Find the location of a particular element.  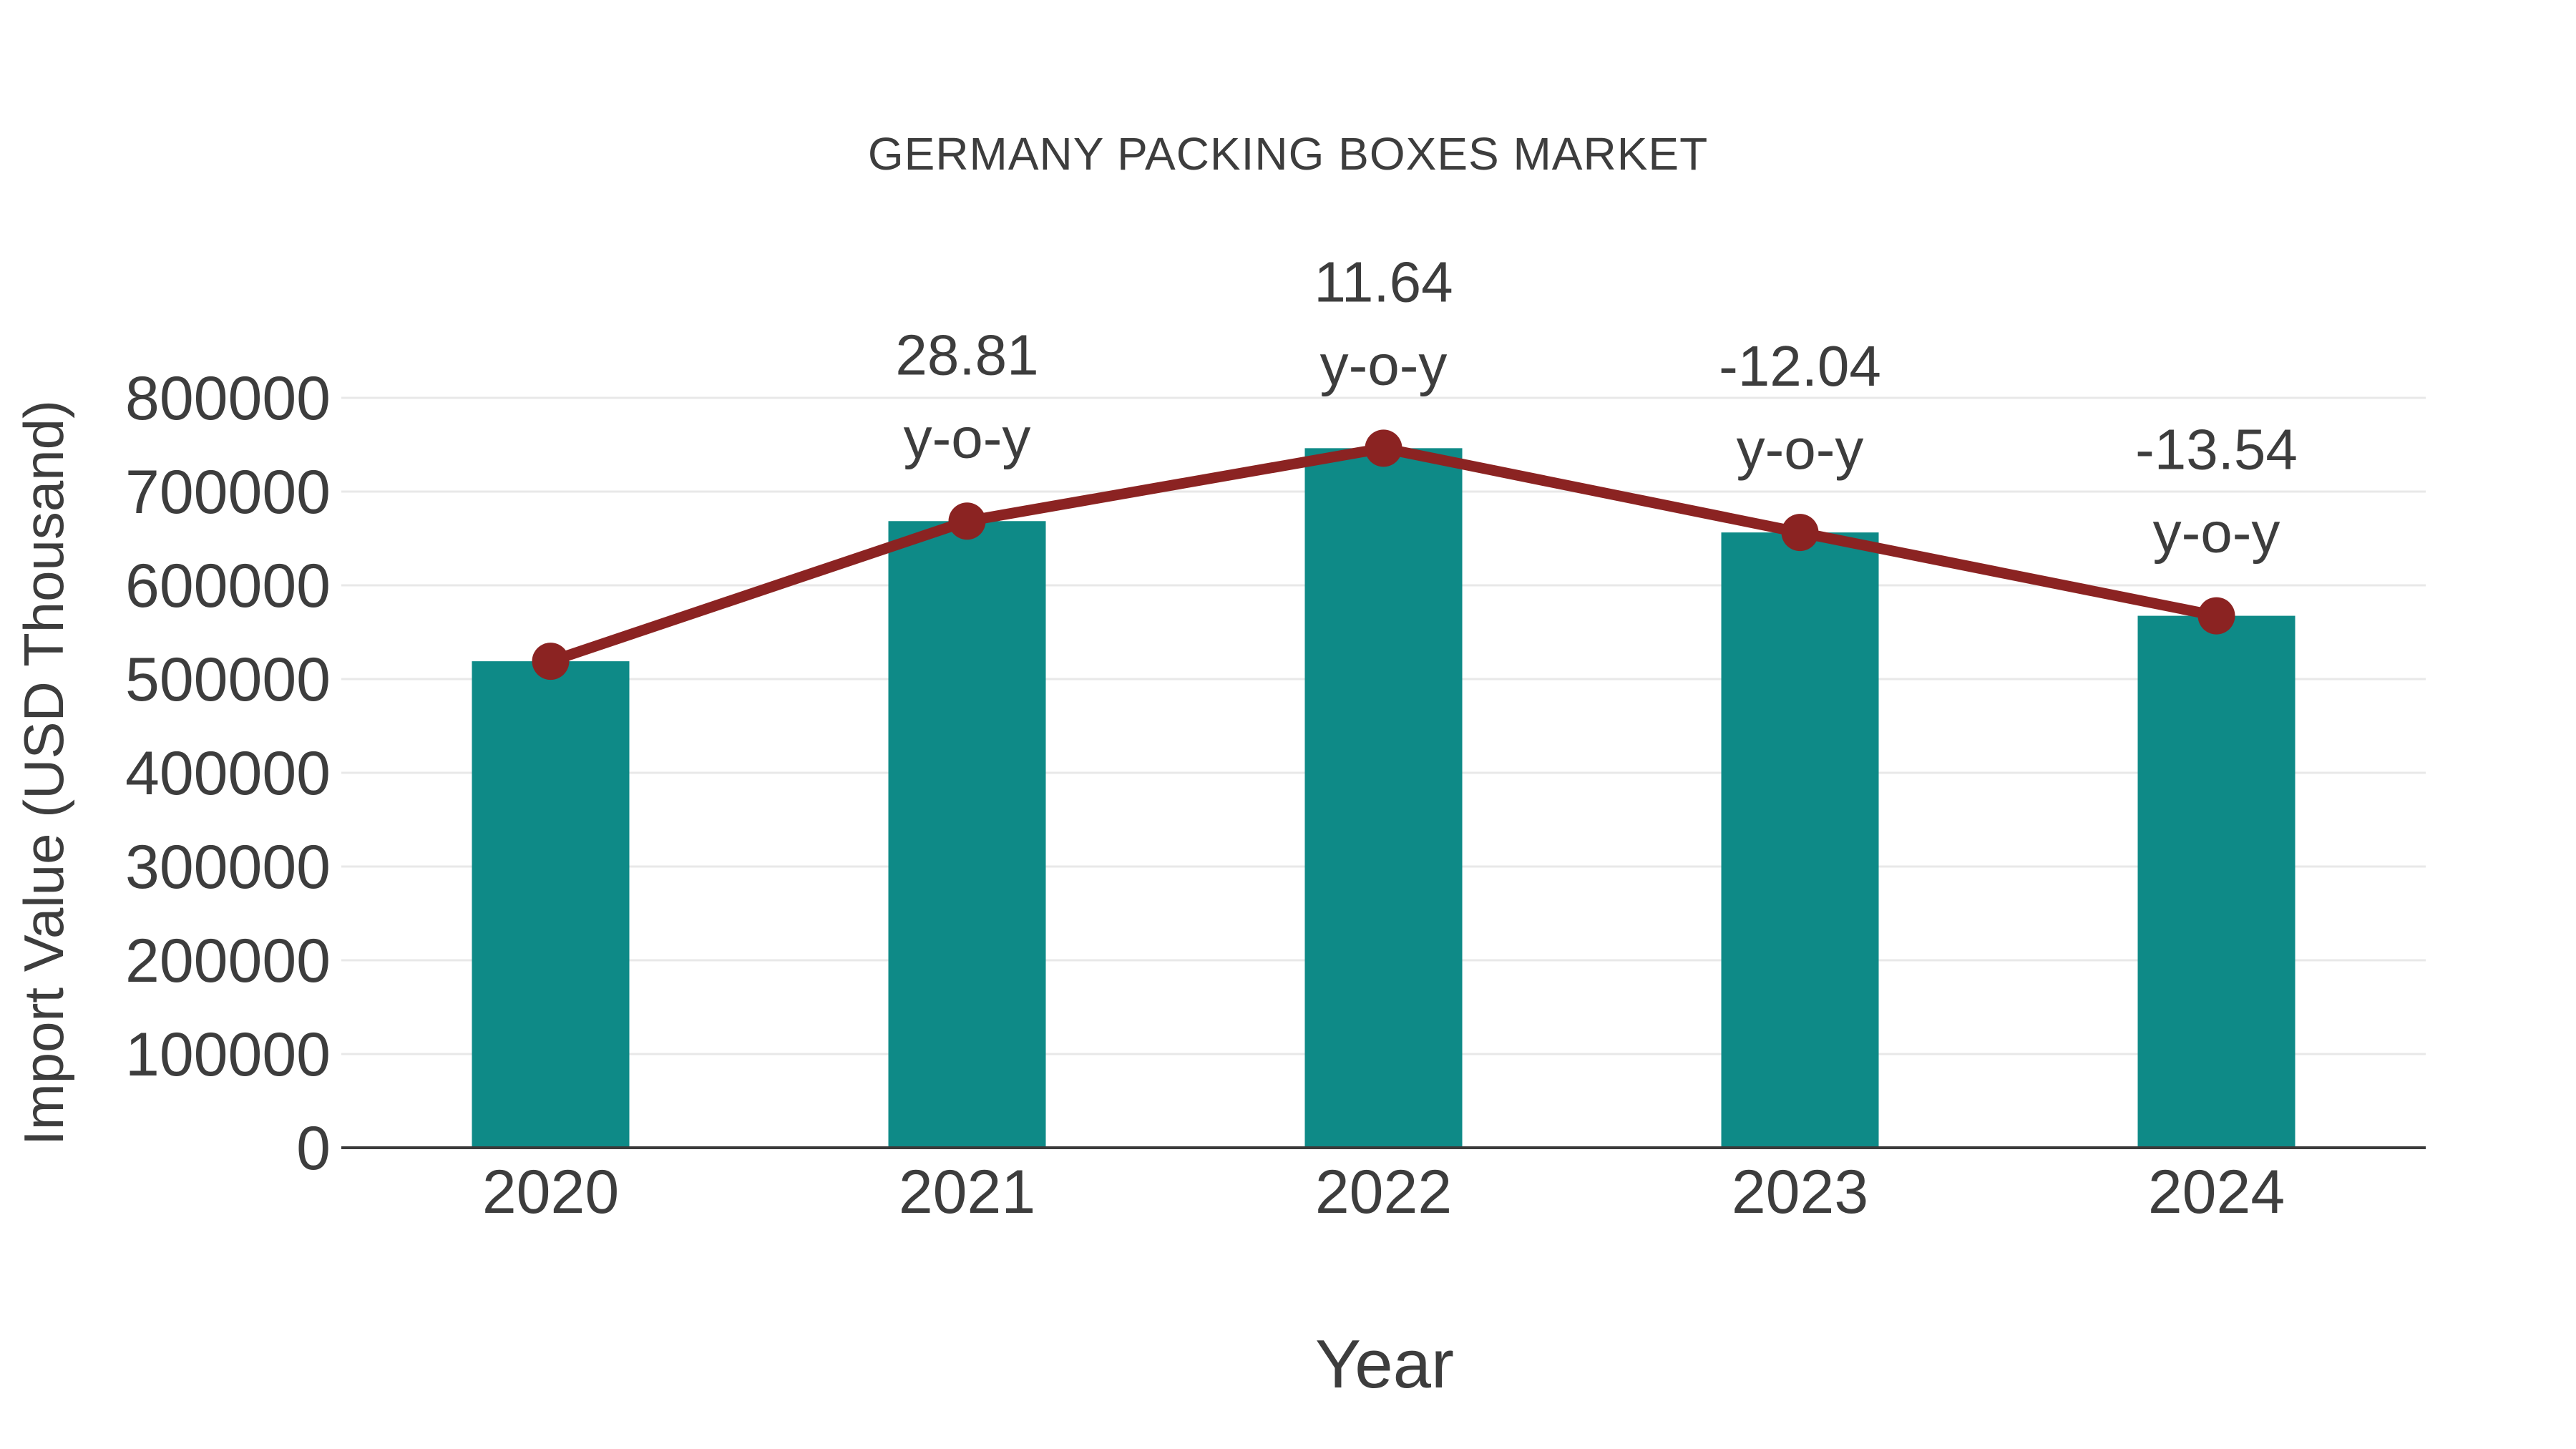

yoy-value-2023: -12.04 is located at coordinates (1800, 366).